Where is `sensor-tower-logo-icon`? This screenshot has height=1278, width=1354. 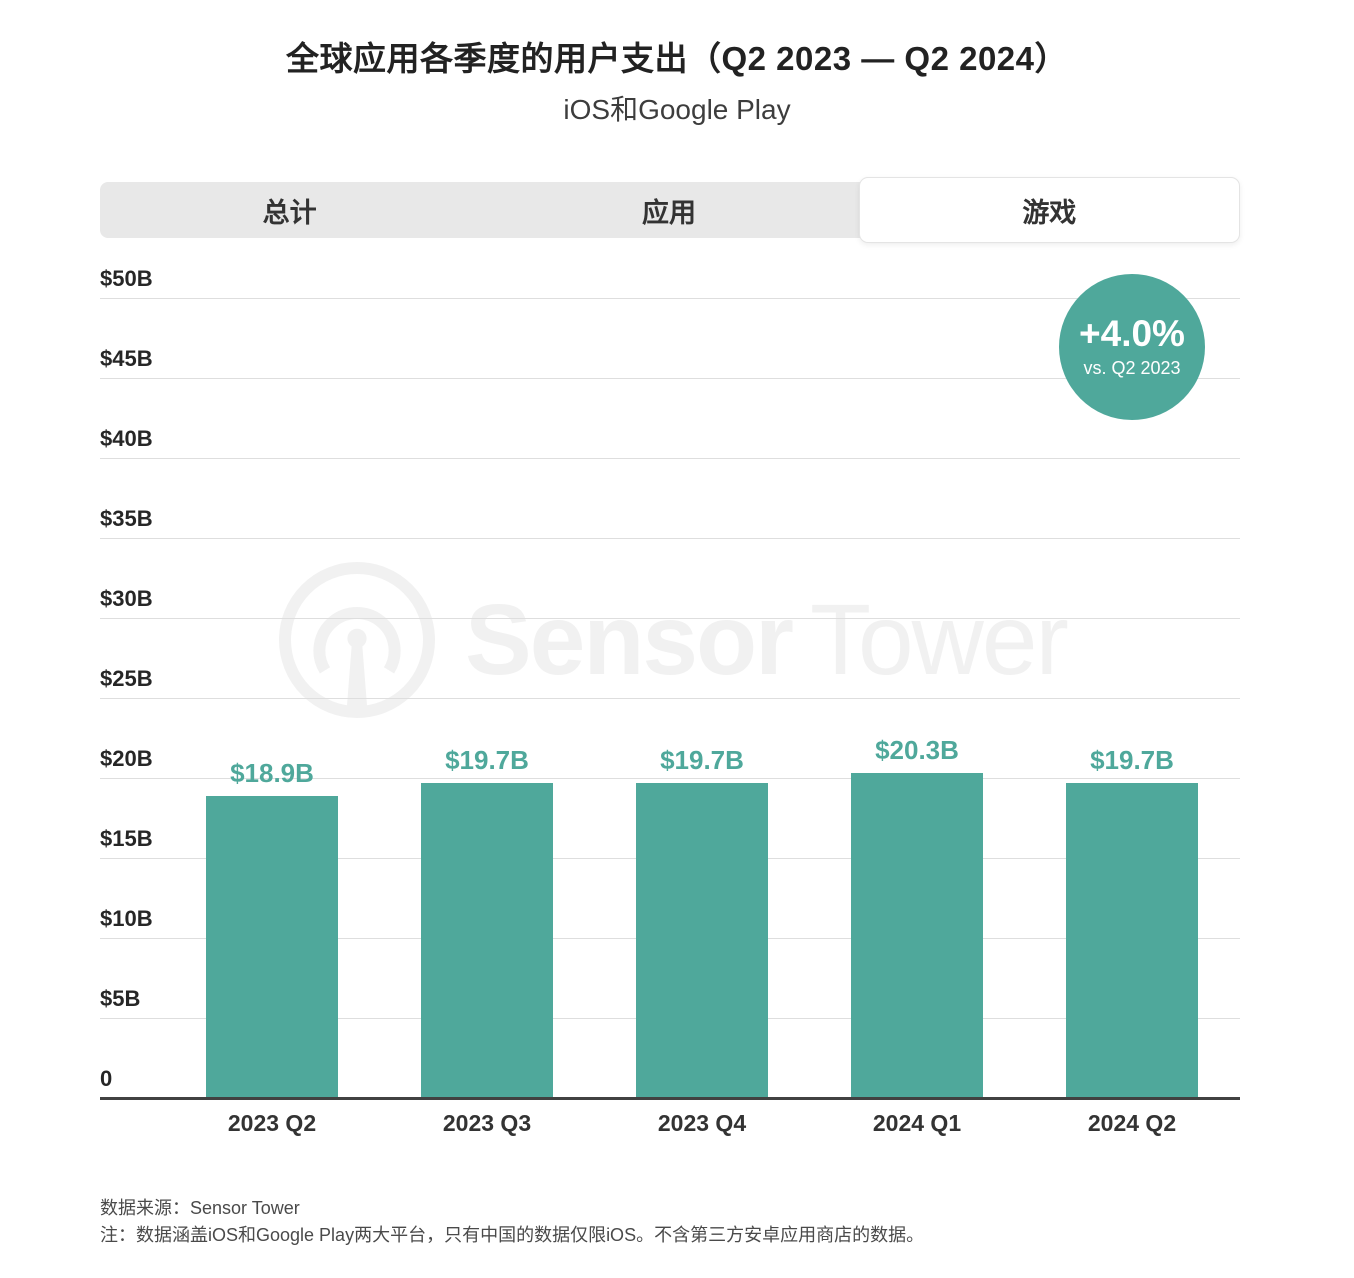 sensor-tower-logo-icon is located at coordinates (357, 640).